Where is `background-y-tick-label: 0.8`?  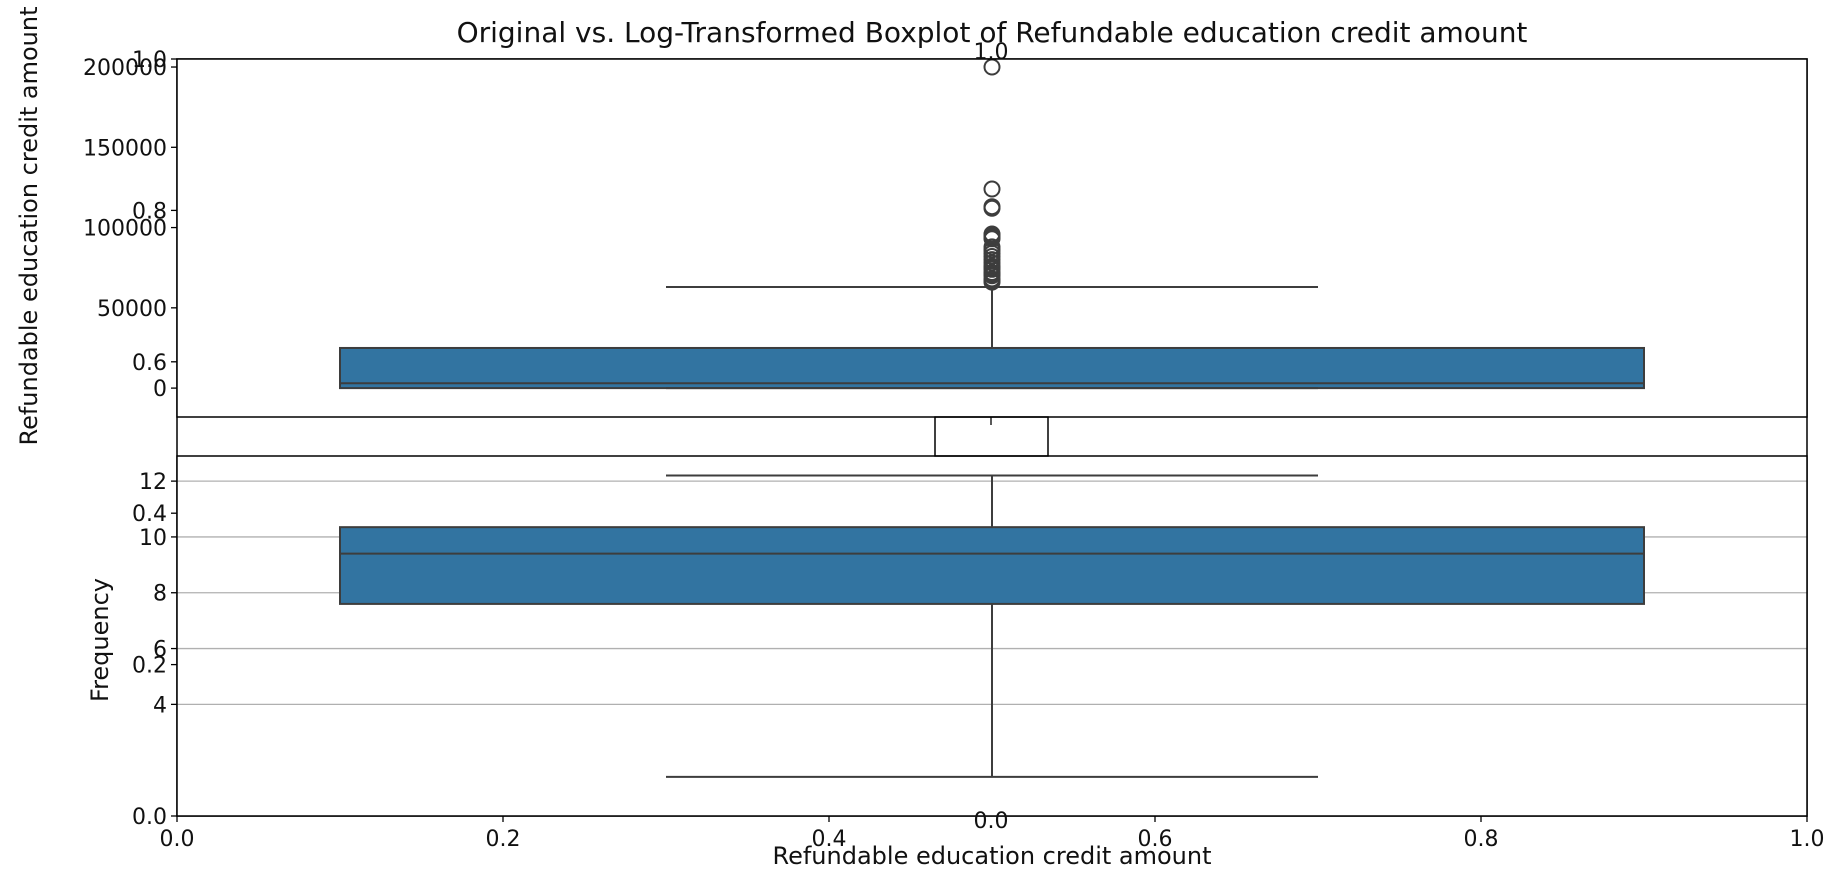 background-y-tick-label: 0.8 is located at coordinates (149, 211).